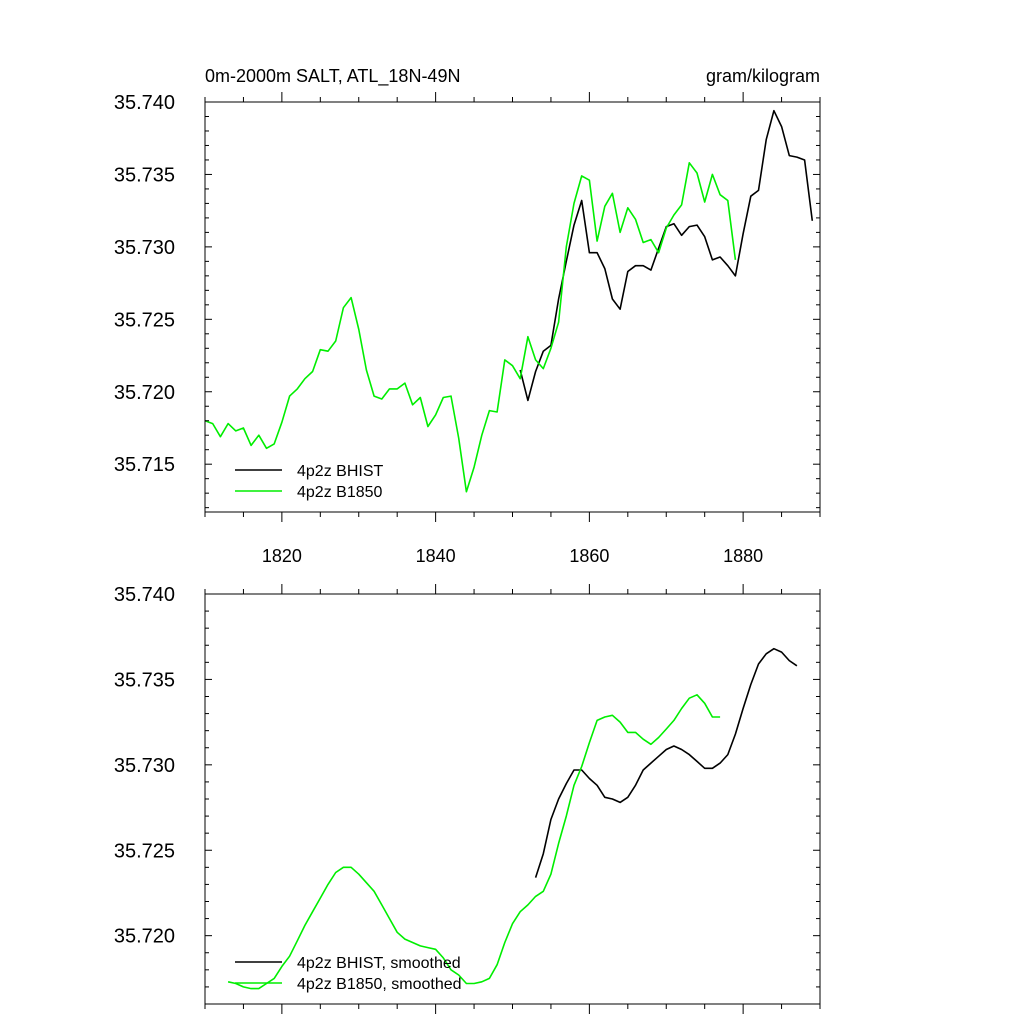 The image size is (1024, 1024). What do you see at coordinates (144, 851) in the screenshot?
I see `bottom-ytick-label: 35.725` at bounding box center [144, 851].